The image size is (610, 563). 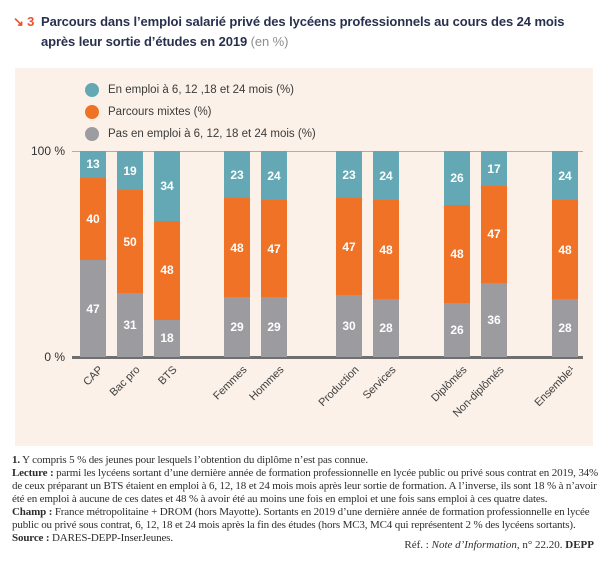 I want to click on bar-segment: 19, so click(x=130, y=171).